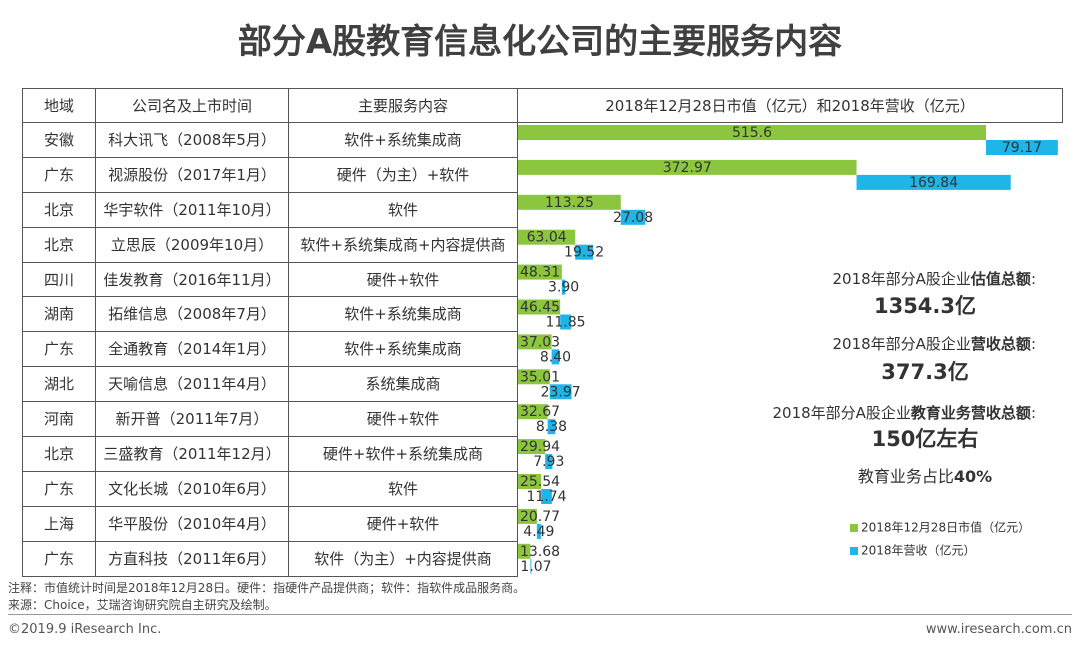 The height and width of the screenshot is (645, 1080). What do you see at coordinates (192, 523) in the screenshot?
I see `table-cell: 华平股份（2010年4月）` at bounding box center [192, 523].